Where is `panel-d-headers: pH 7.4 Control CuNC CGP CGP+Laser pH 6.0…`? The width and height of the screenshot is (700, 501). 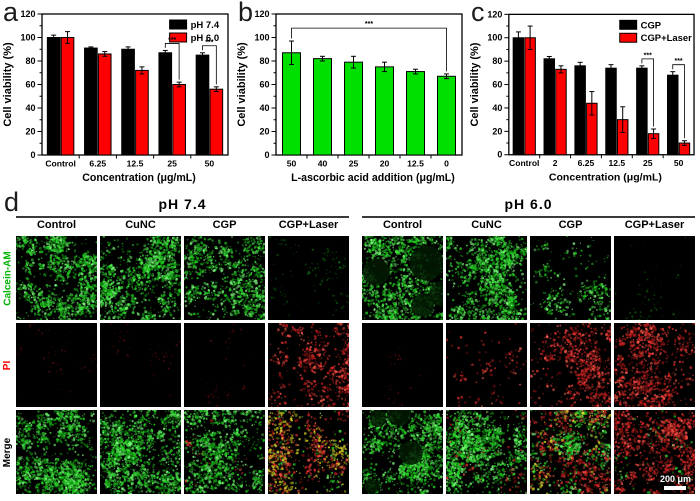
panel-d-headers: pH 7.4 Control CuNC CGP CGP+Laser pH 6.0… is located at coordinates (358, 213).